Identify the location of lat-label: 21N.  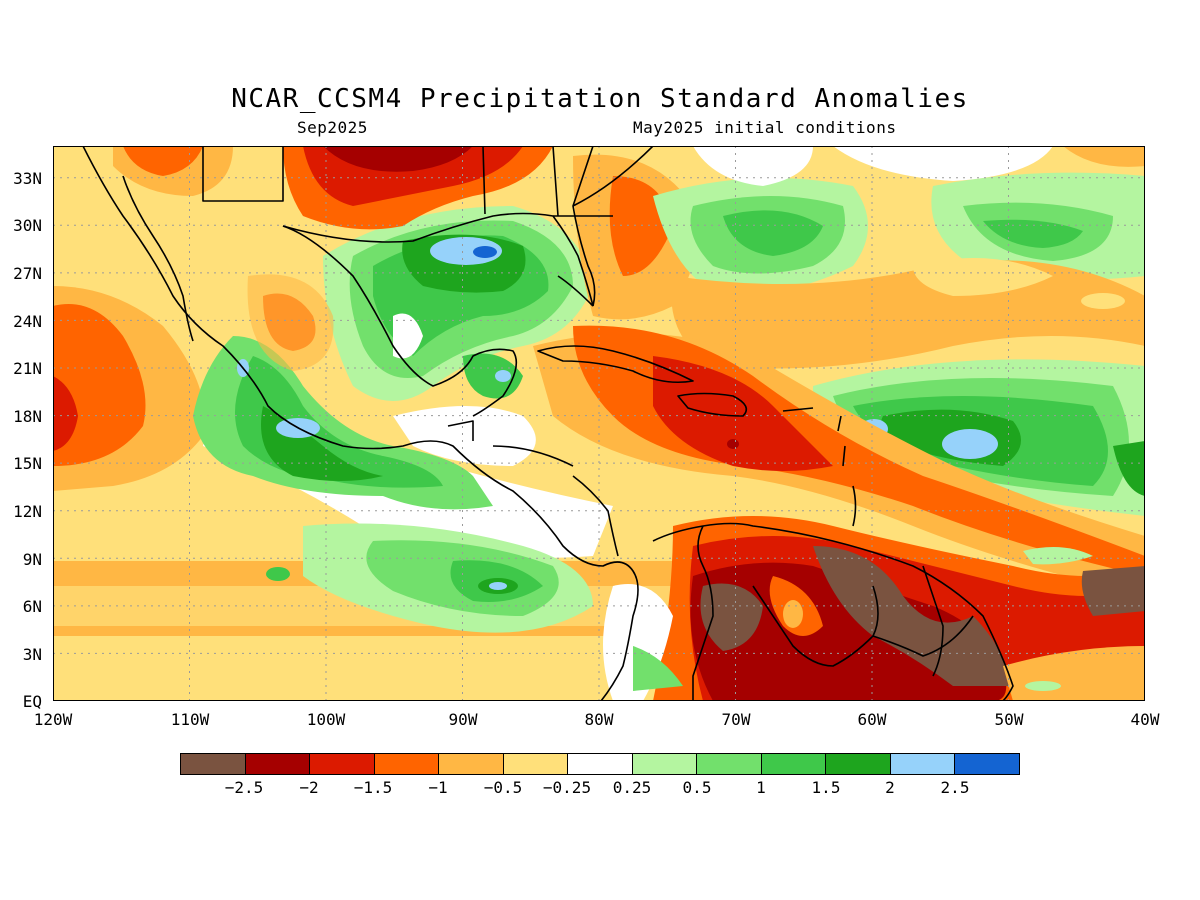
(27, 368).